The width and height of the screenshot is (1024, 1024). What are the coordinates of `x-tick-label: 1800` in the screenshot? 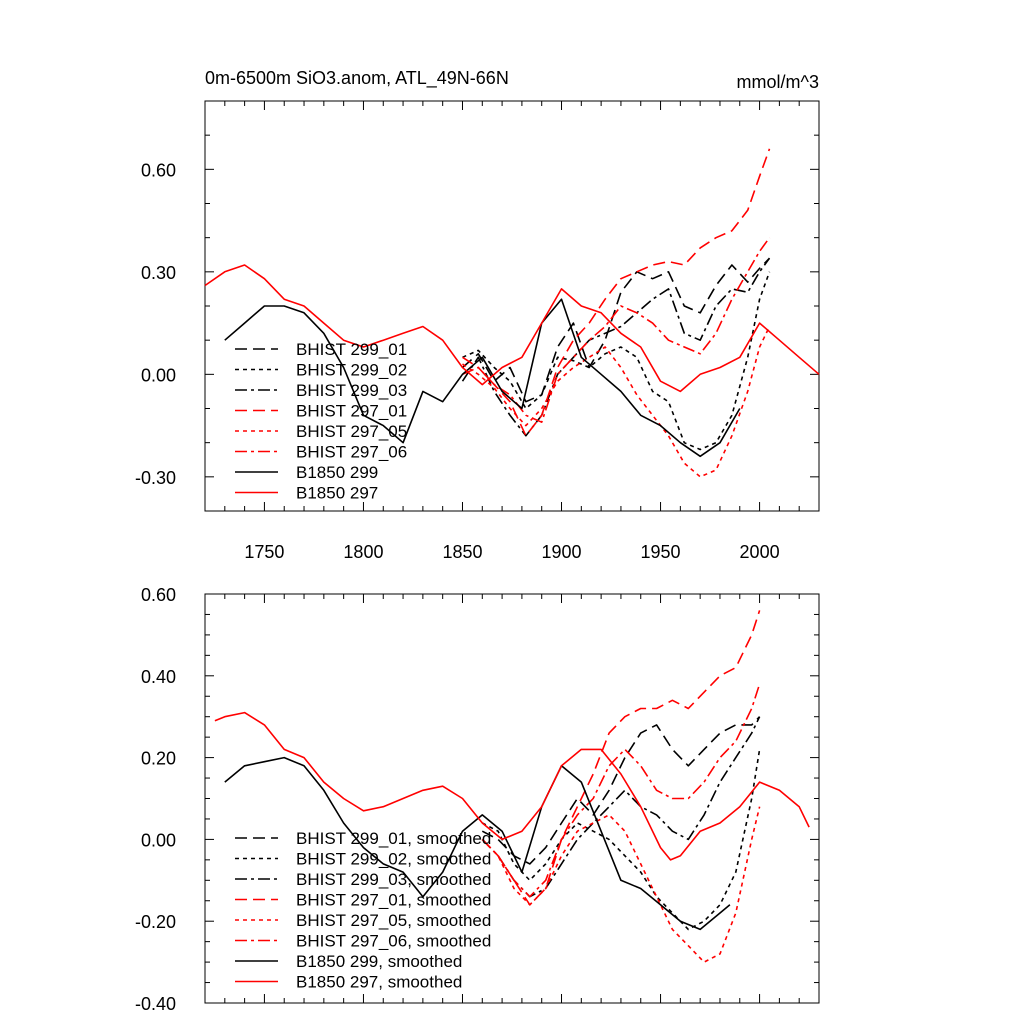 It's located at (363, 552).